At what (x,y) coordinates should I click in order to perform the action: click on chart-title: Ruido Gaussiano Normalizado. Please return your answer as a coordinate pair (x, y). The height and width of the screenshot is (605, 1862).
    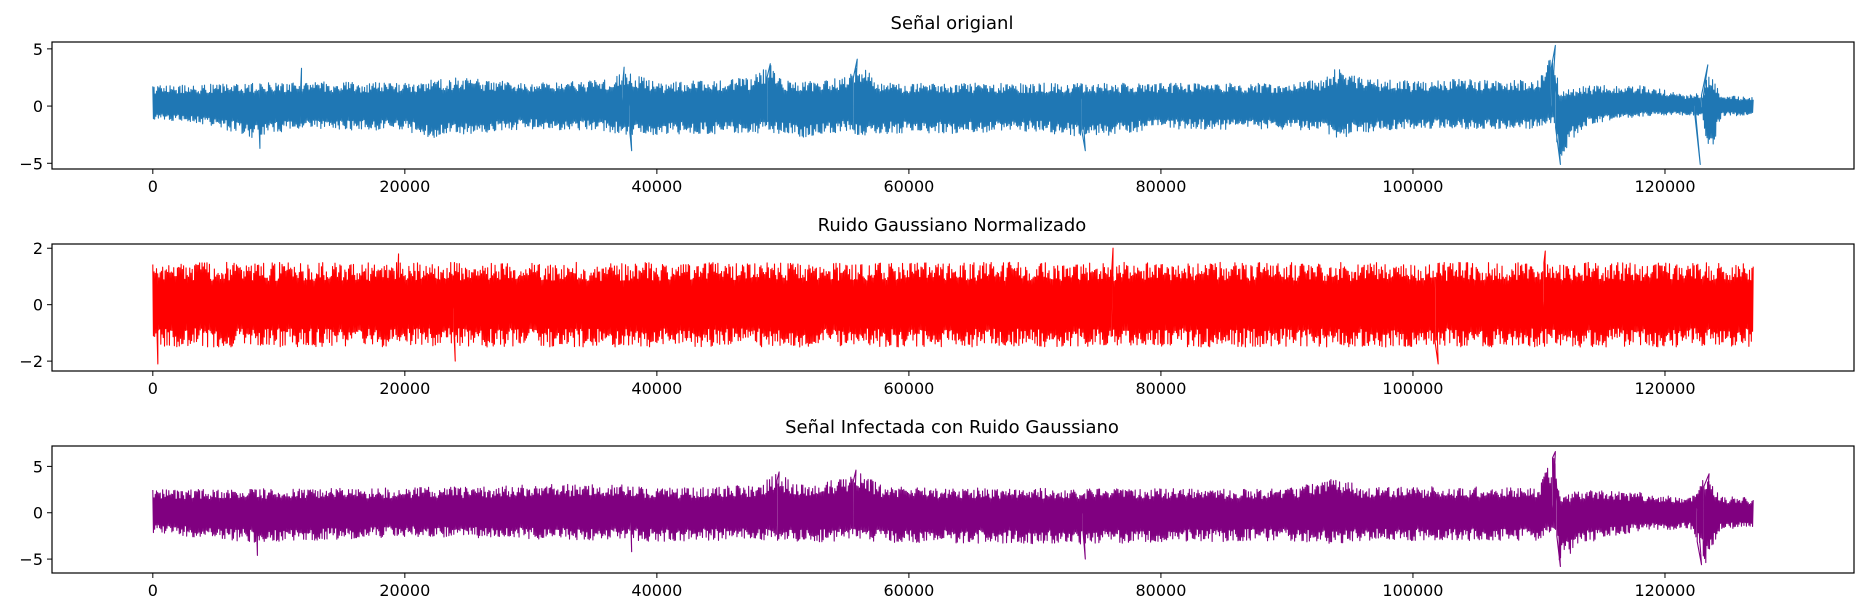
    Looking at the image, I should click on (952, 225).